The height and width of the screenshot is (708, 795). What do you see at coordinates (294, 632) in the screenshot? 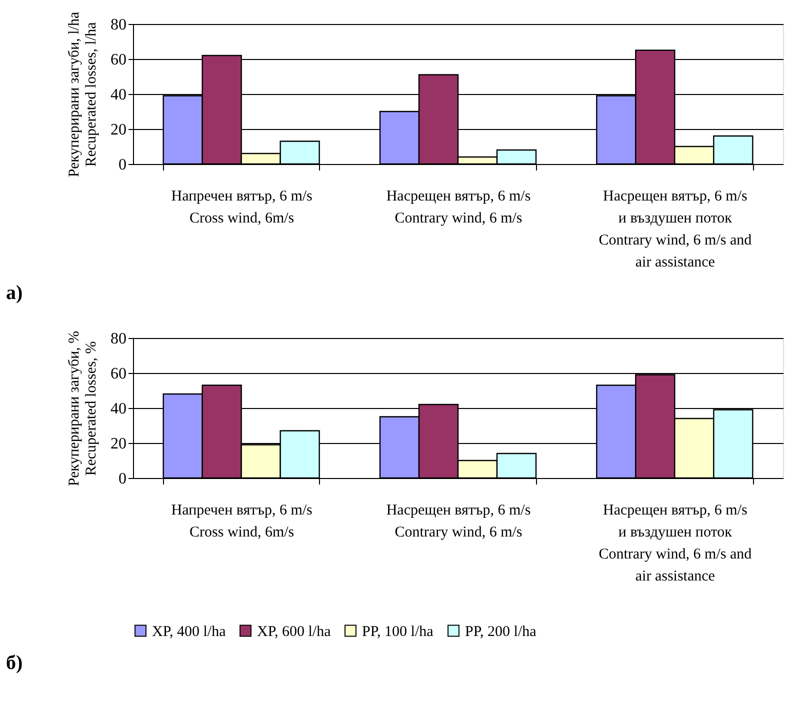
I see `legend-label: XP, 600 l/ha` at bounding box center [294, 632].